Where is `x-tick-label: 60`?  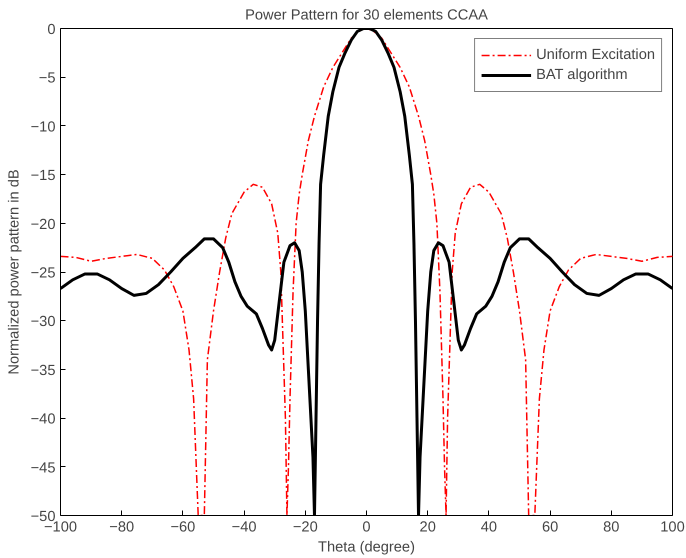 x-tick-label: 60 is located at coordinates (550, 528).